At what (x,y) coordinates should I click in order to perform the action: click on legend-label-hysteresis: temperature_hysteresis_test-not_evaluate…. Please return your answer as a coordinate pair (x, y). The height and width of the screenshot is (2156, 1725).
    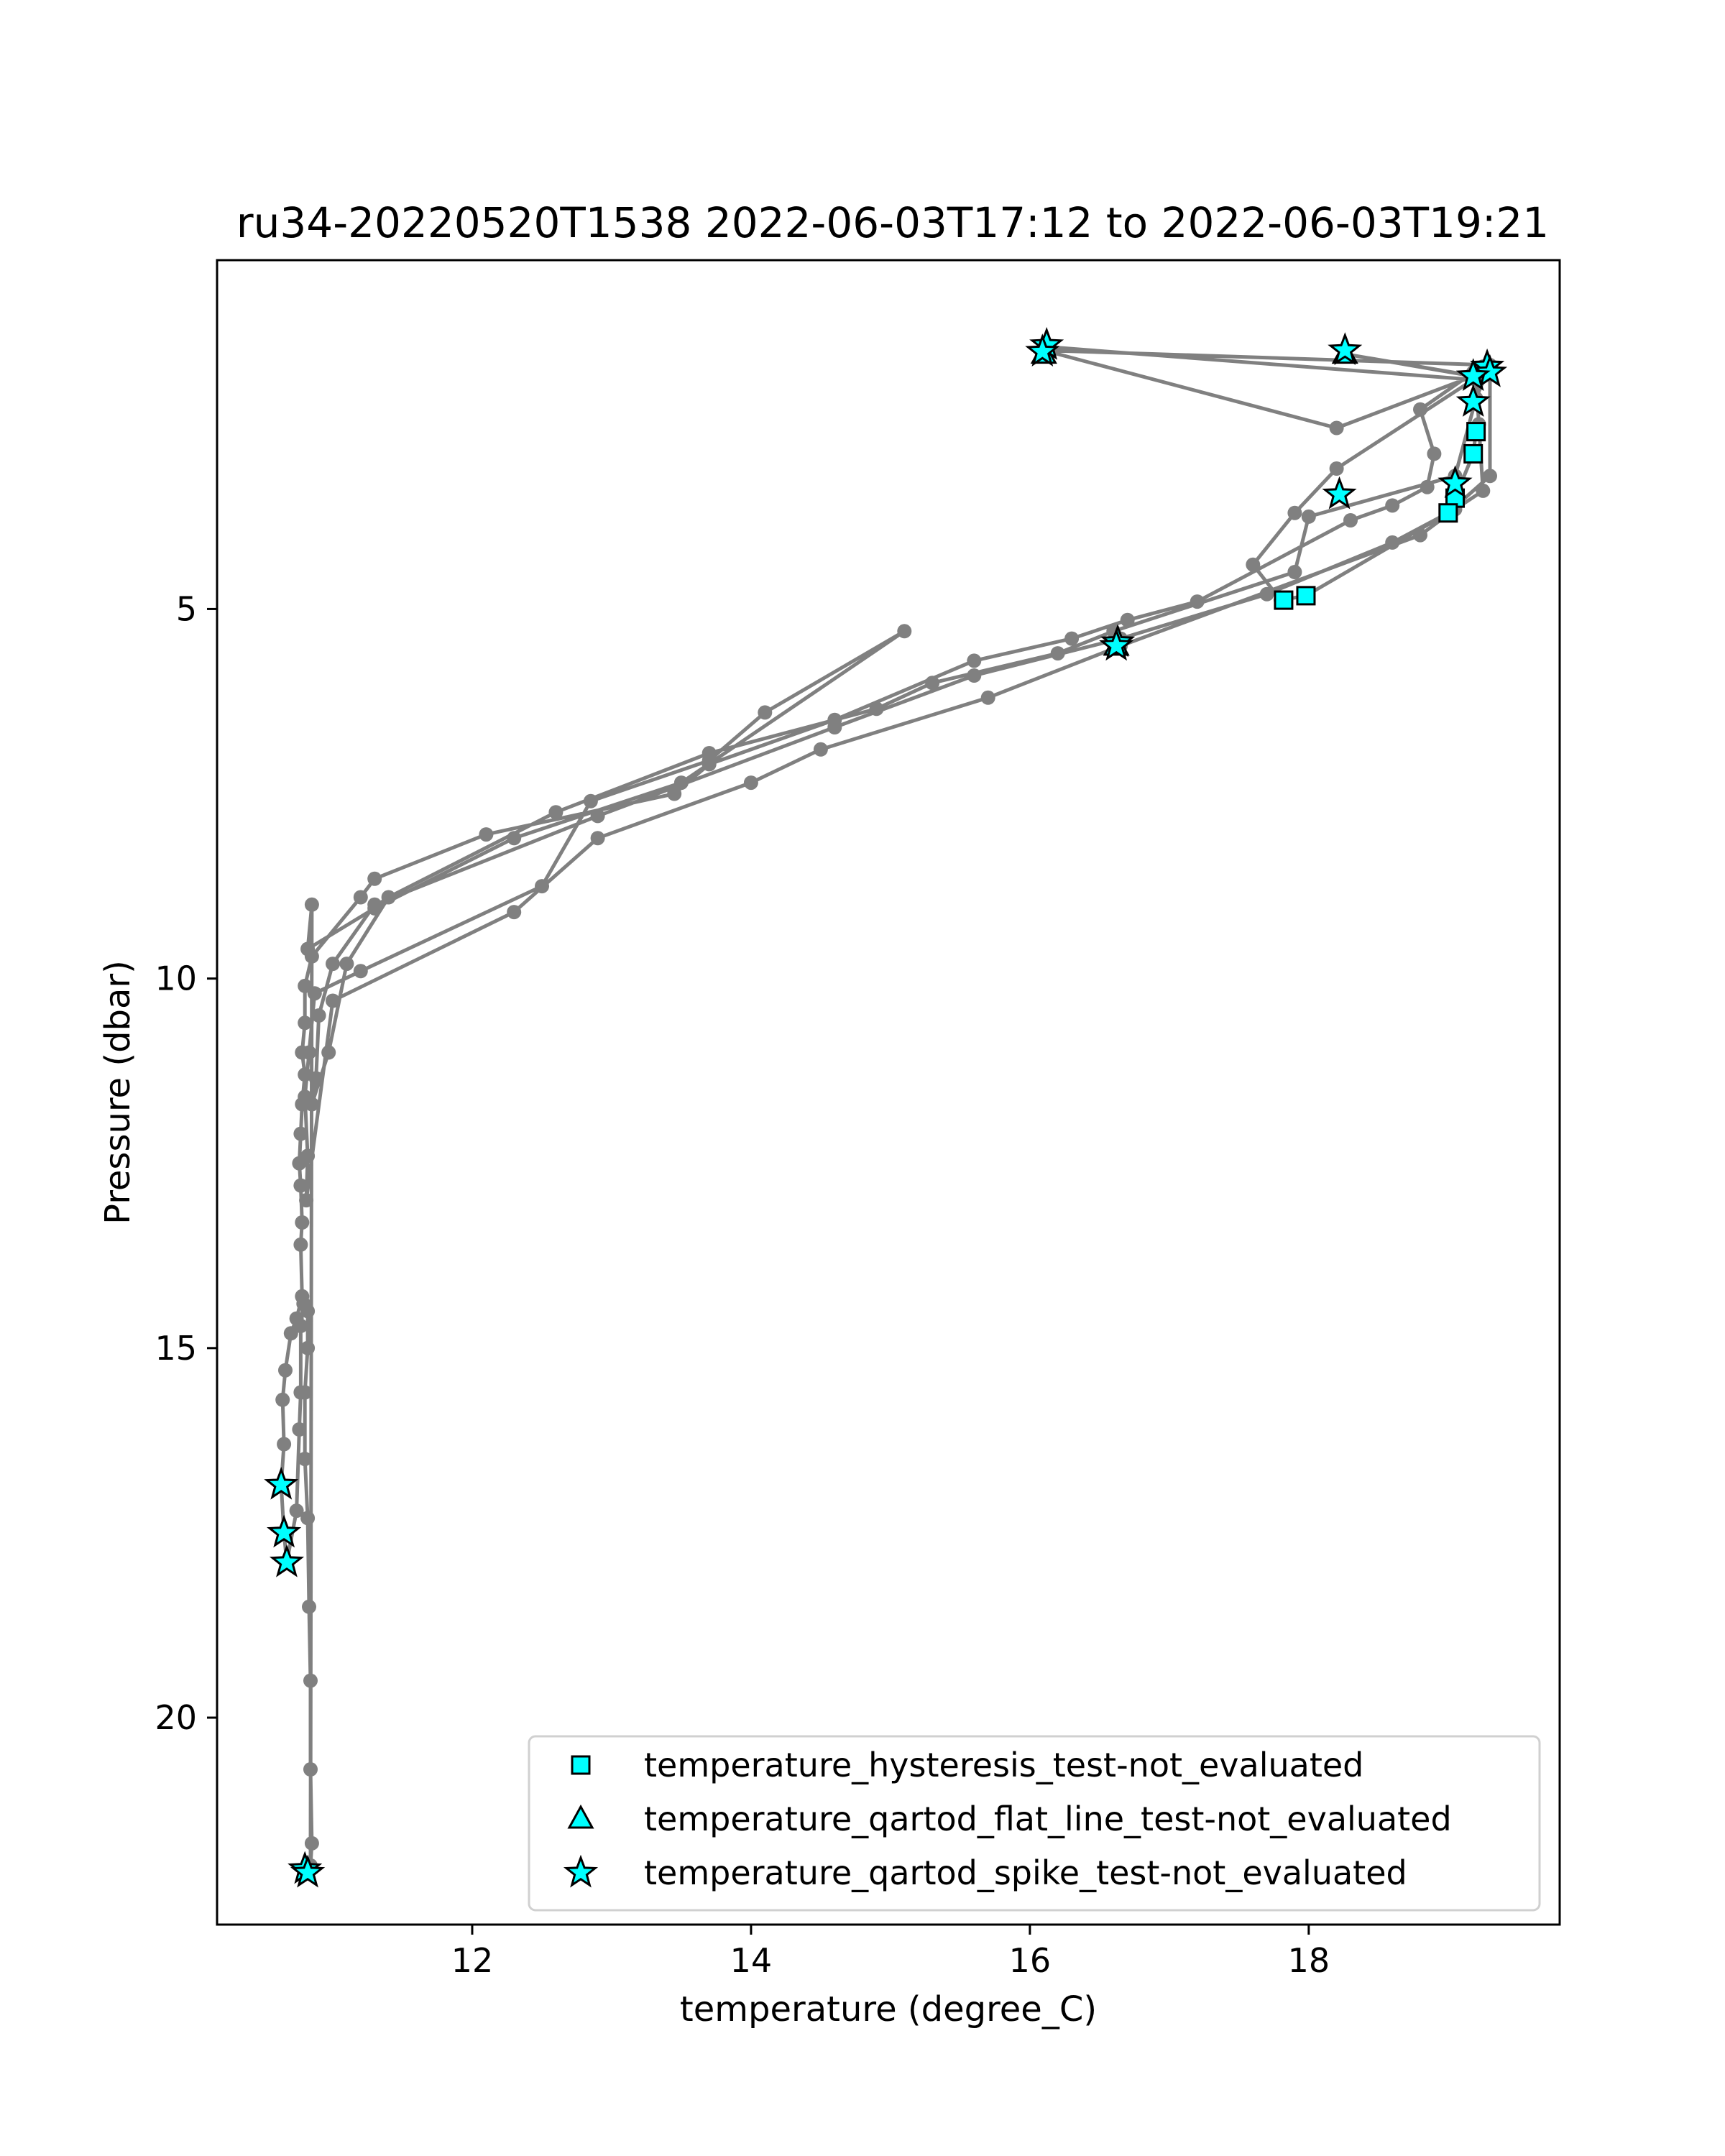
    Looking at the image, I should click on (1003, 1765).